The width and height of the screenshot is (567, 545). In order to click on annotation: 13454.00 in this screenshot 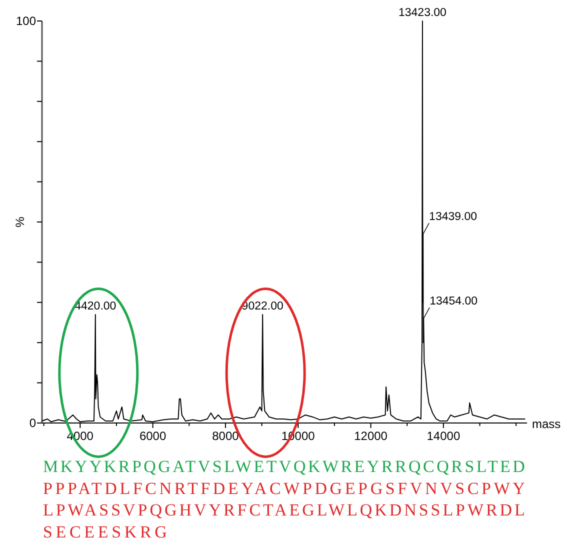, I will do `click(454, 301)`.